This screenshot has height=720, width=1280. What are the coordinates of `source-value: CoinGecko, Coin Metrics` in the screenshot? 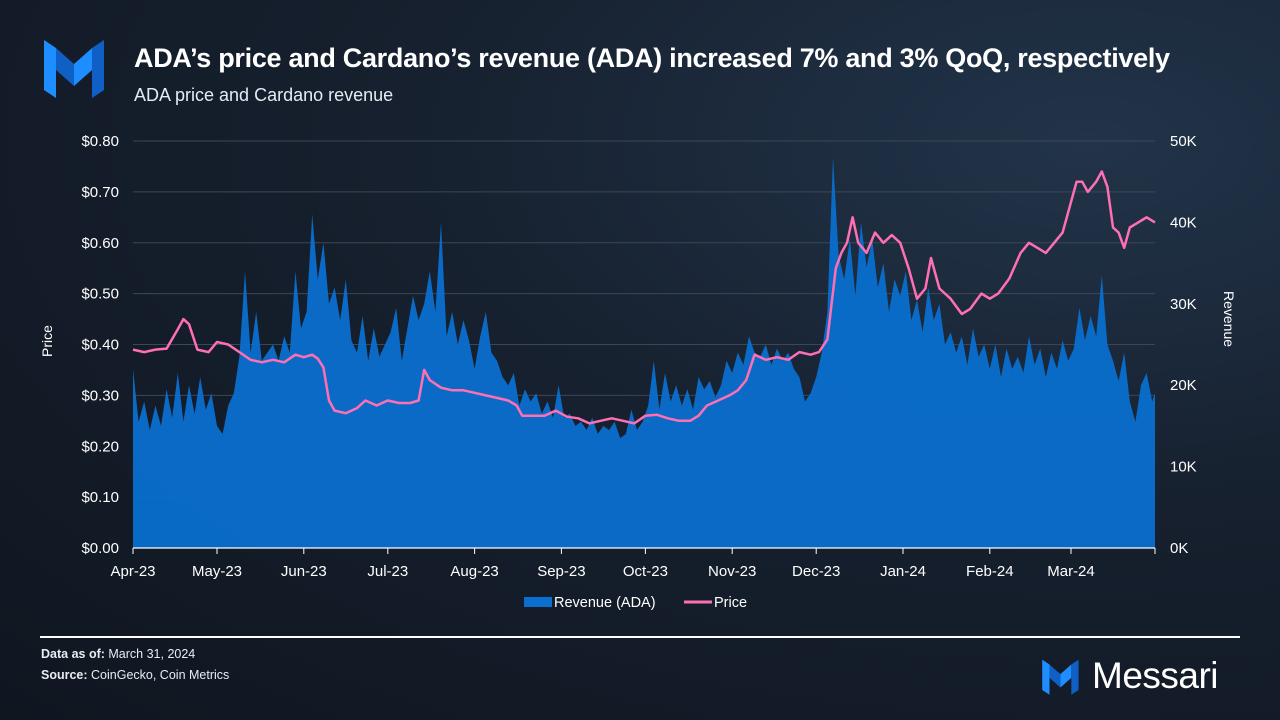 It's located at (160, 675).